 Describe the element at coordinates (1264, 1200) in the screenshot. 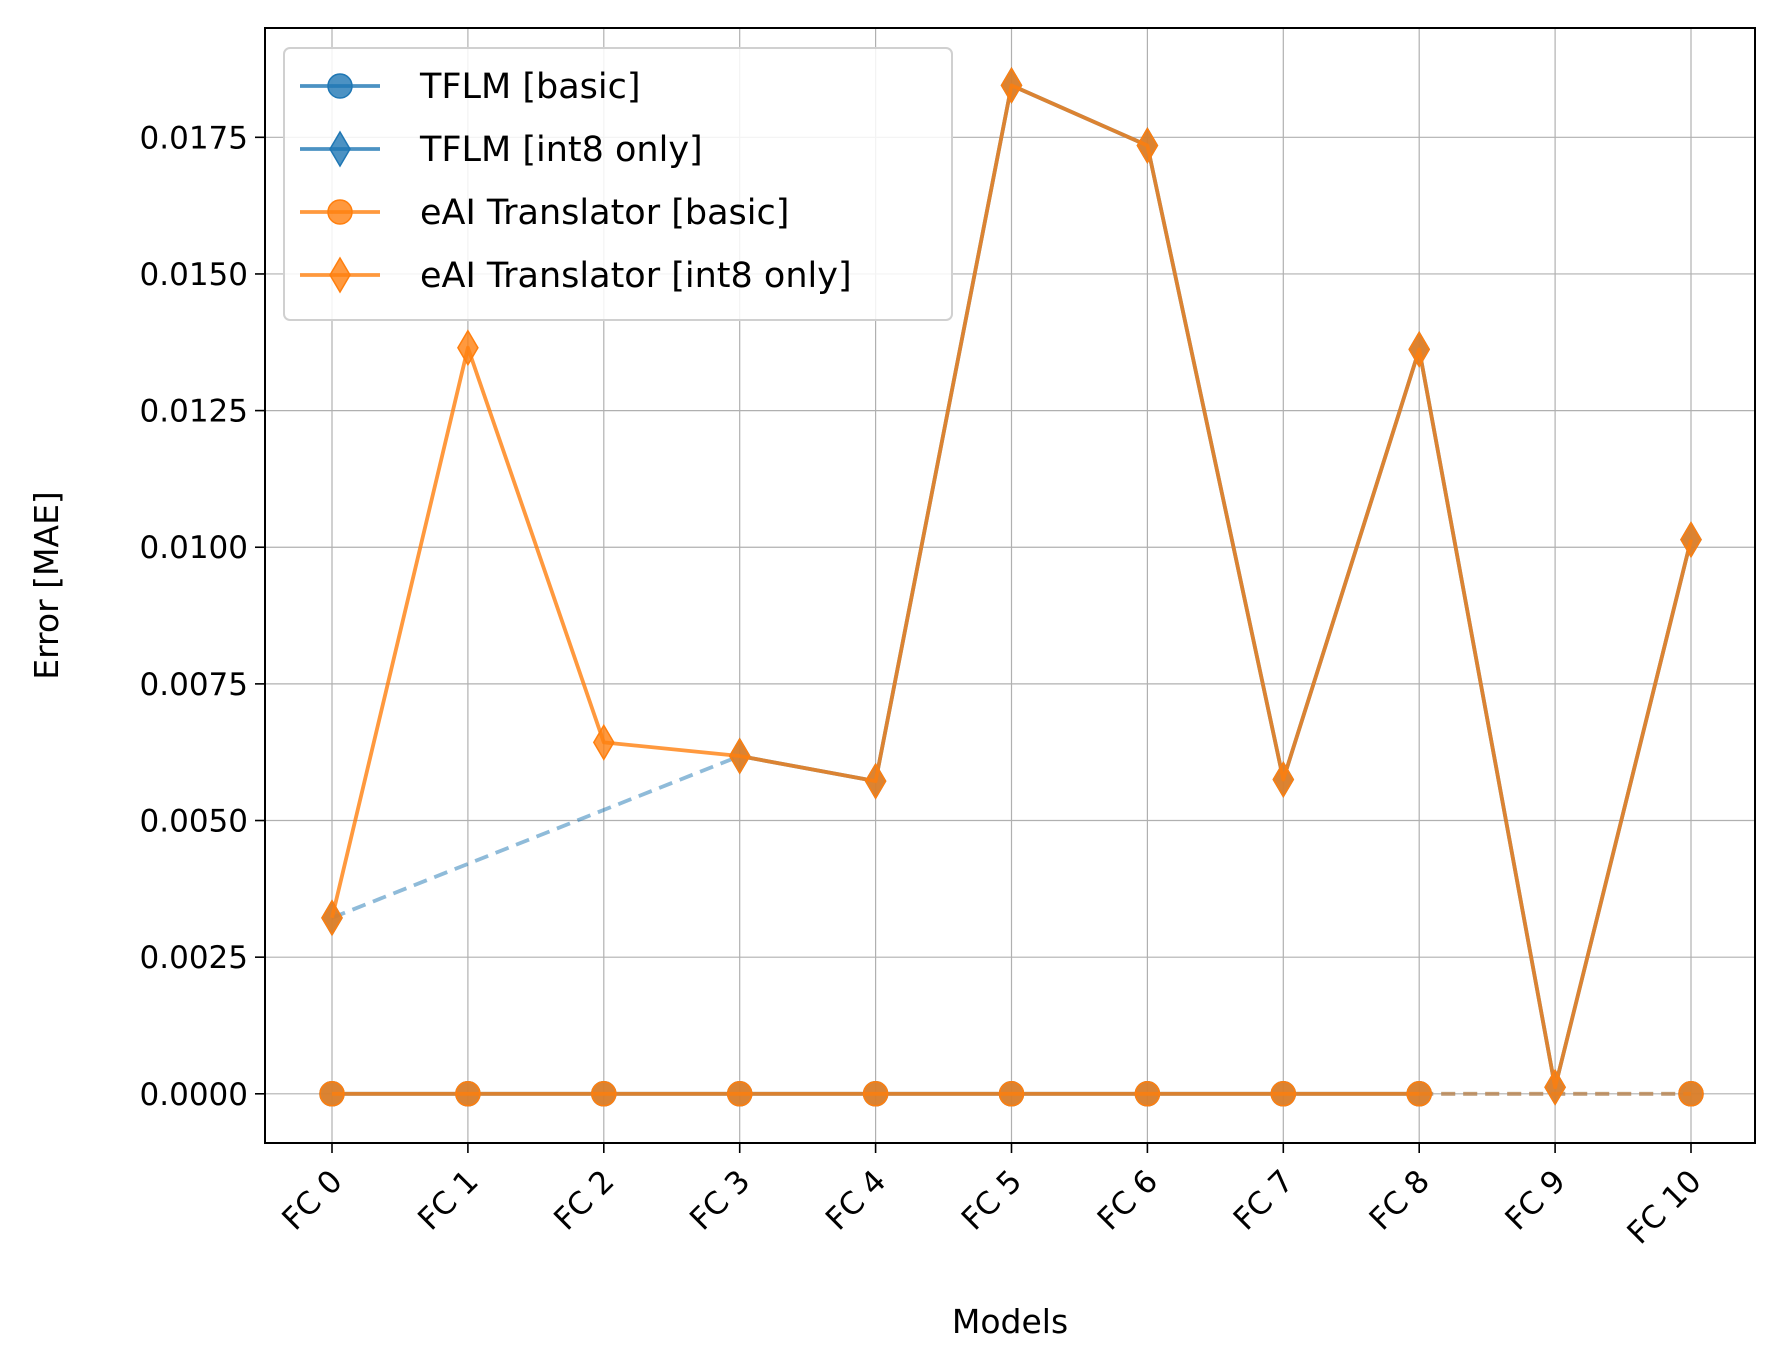

I see `x-tick-label: FC 7` at that location.